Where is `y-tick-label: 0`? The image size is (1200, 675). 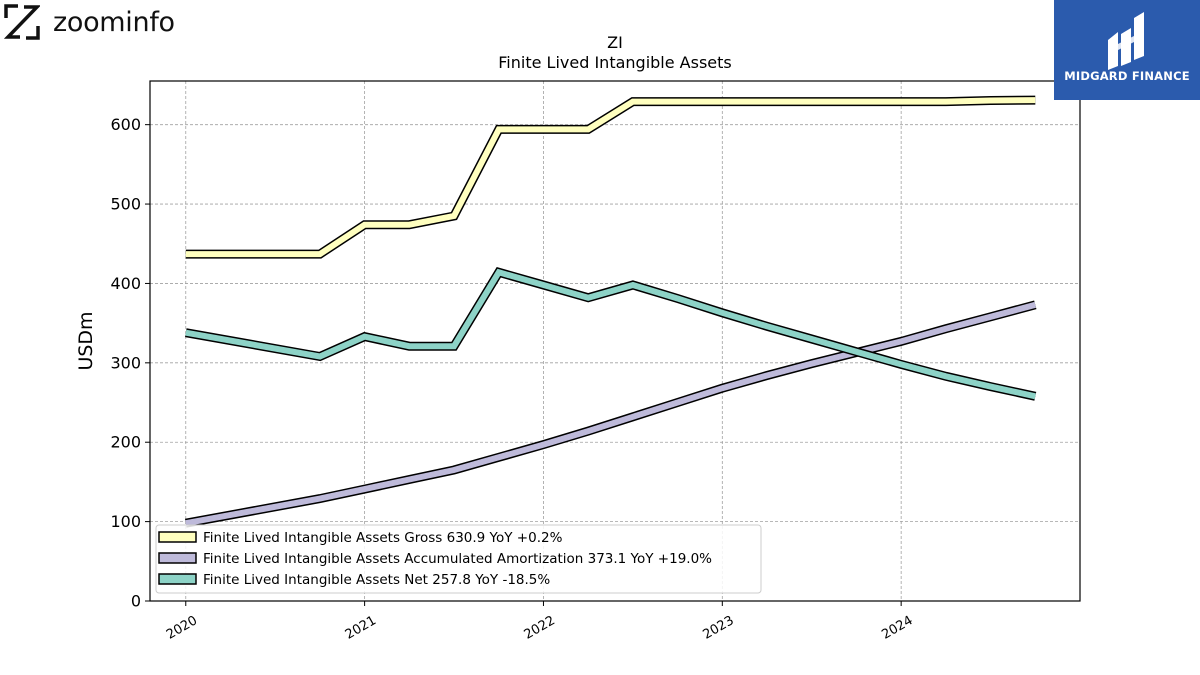 y-tick-label: 0 is located at coordinates (136, 601).